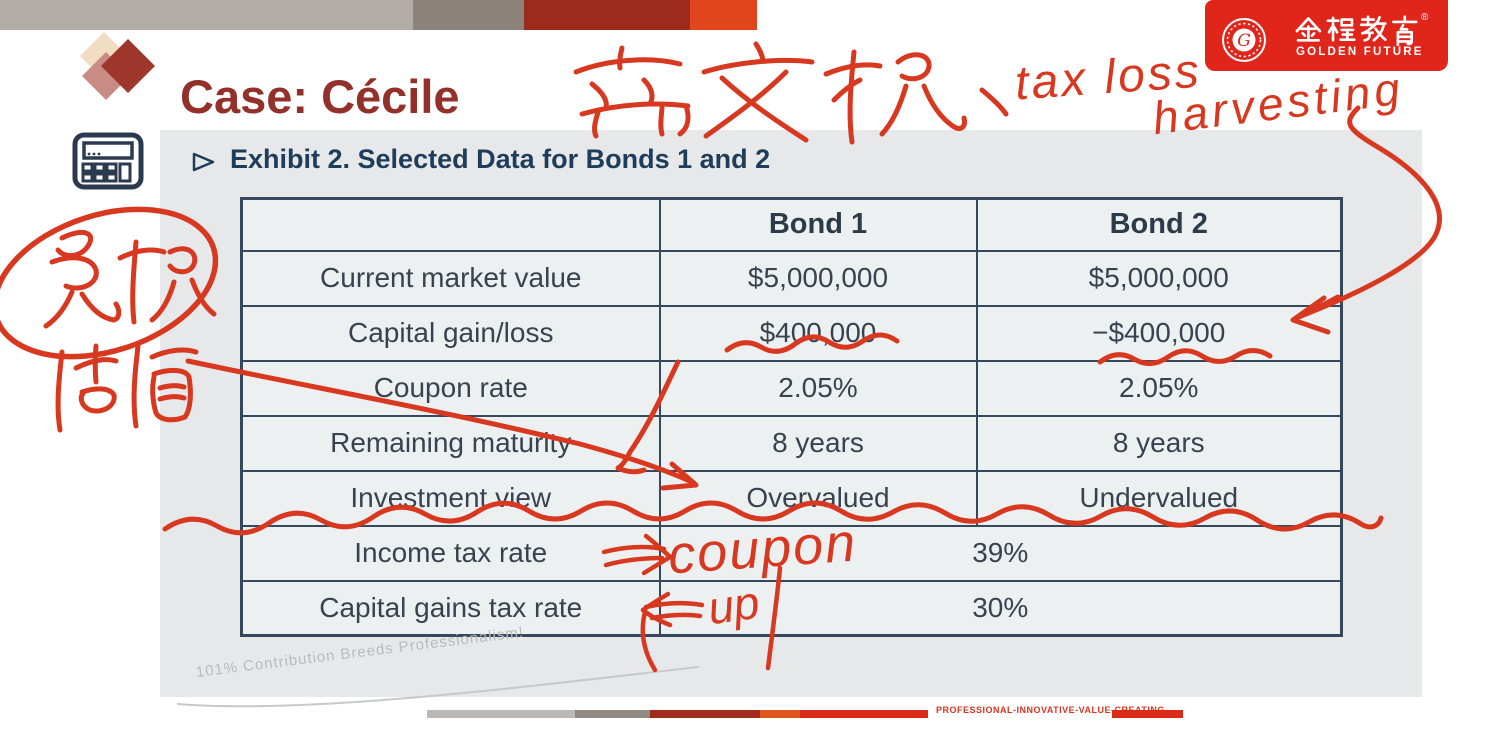  Describe the element at coordinates (818, 278) in the screenshot. I see `cell-bond1: $5,000,000` at that location.